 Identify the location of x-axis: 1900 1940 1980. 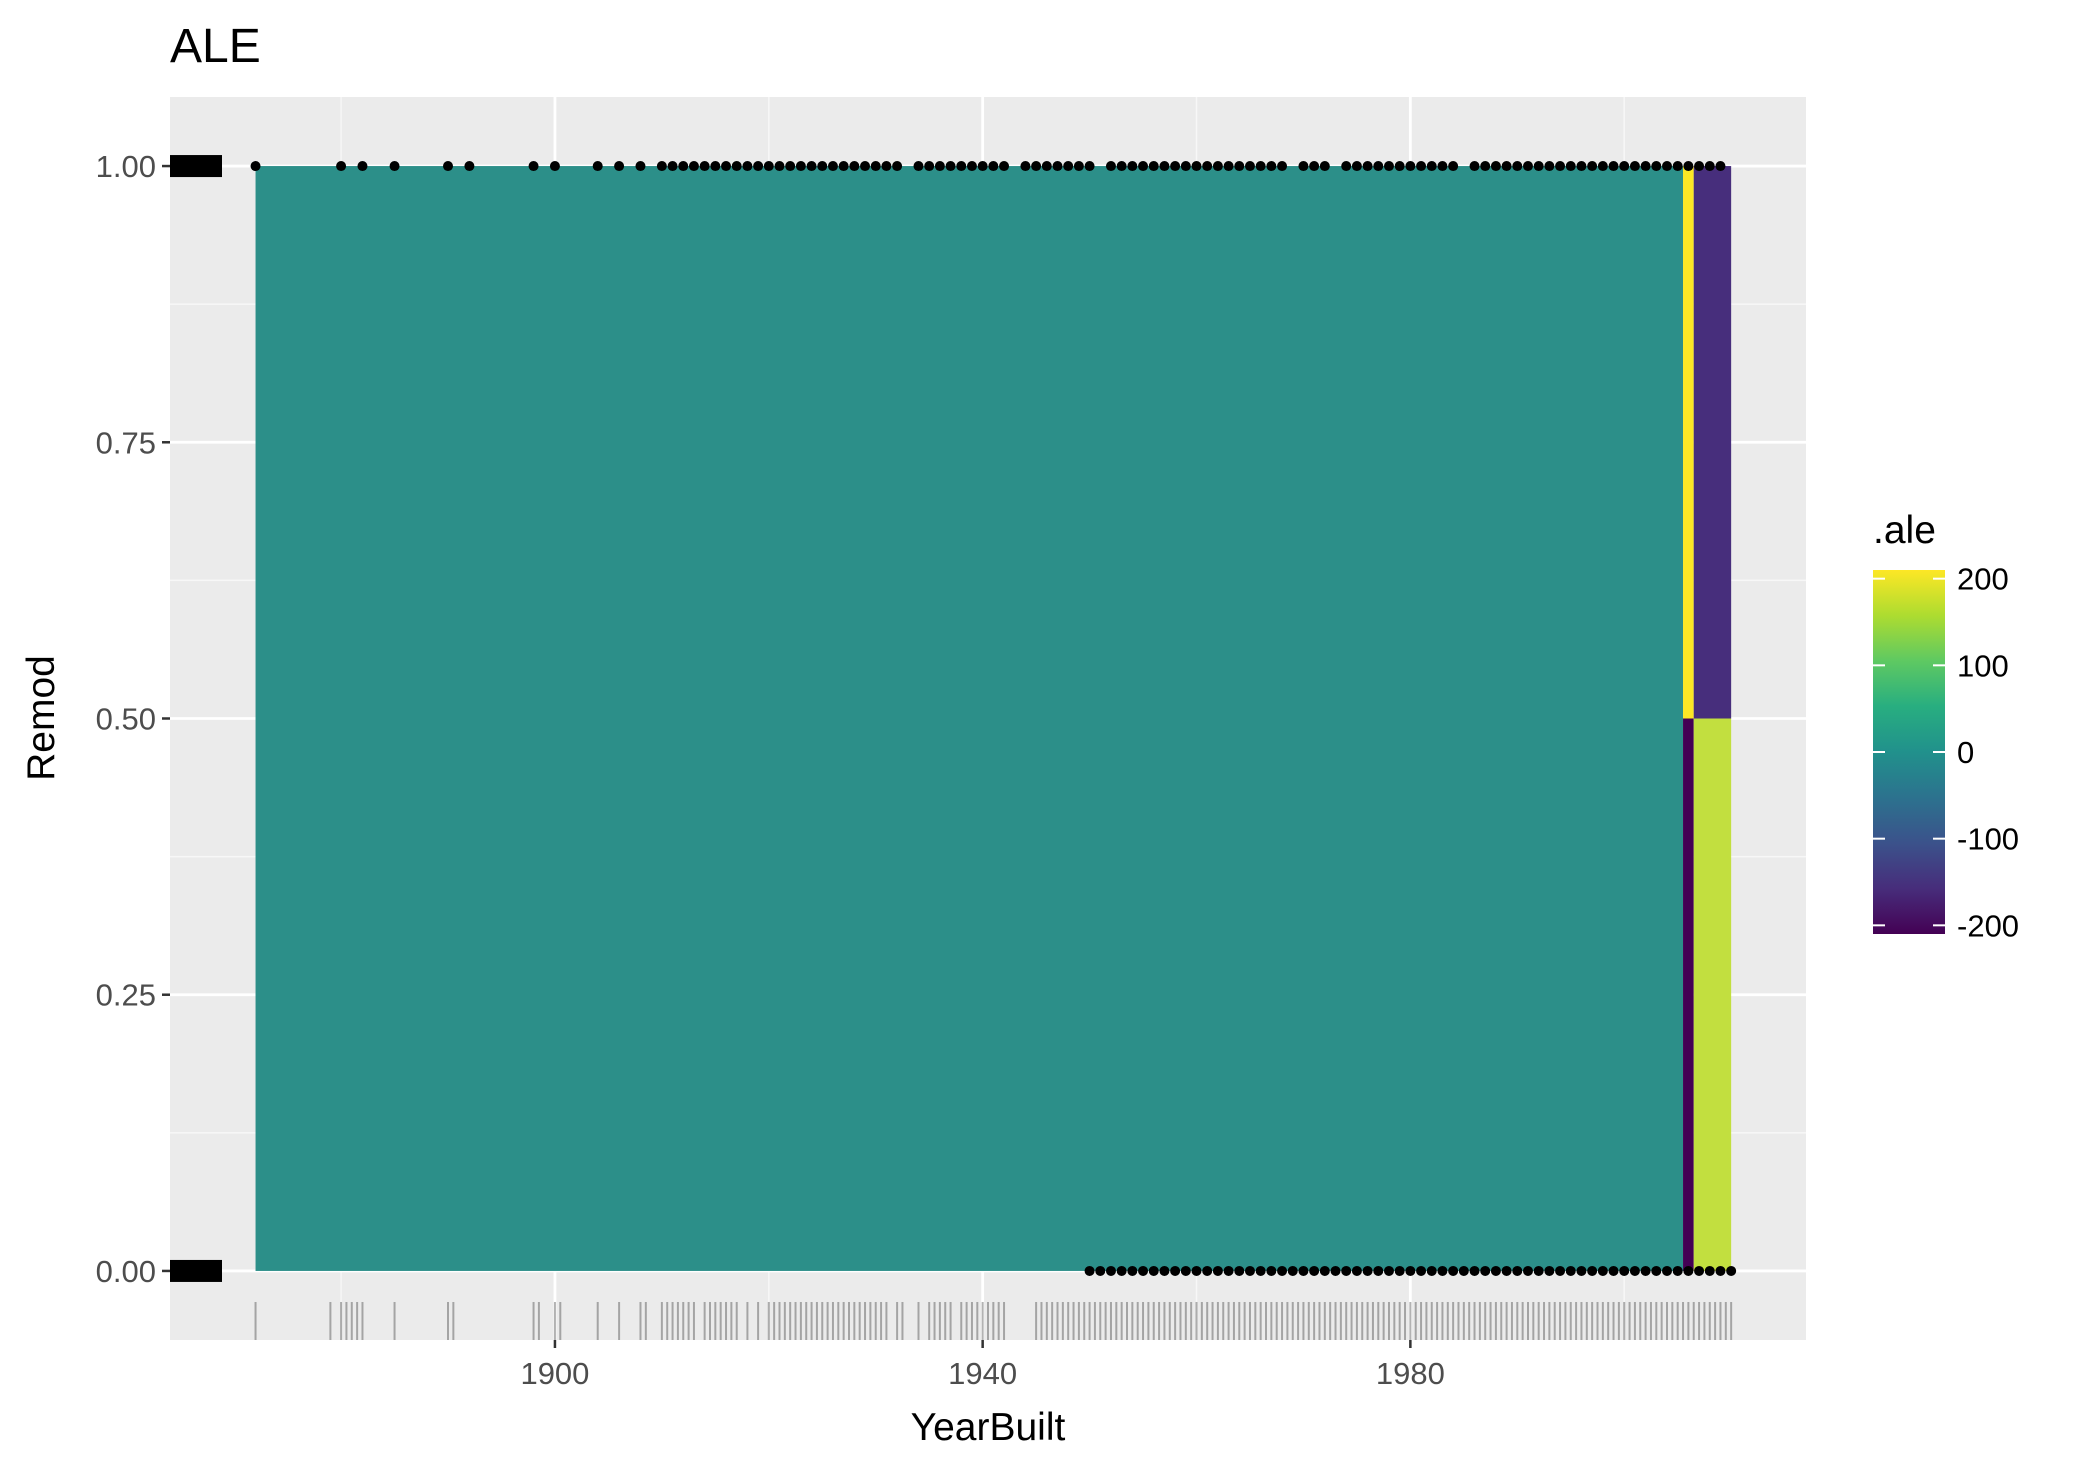
(982, 1365).